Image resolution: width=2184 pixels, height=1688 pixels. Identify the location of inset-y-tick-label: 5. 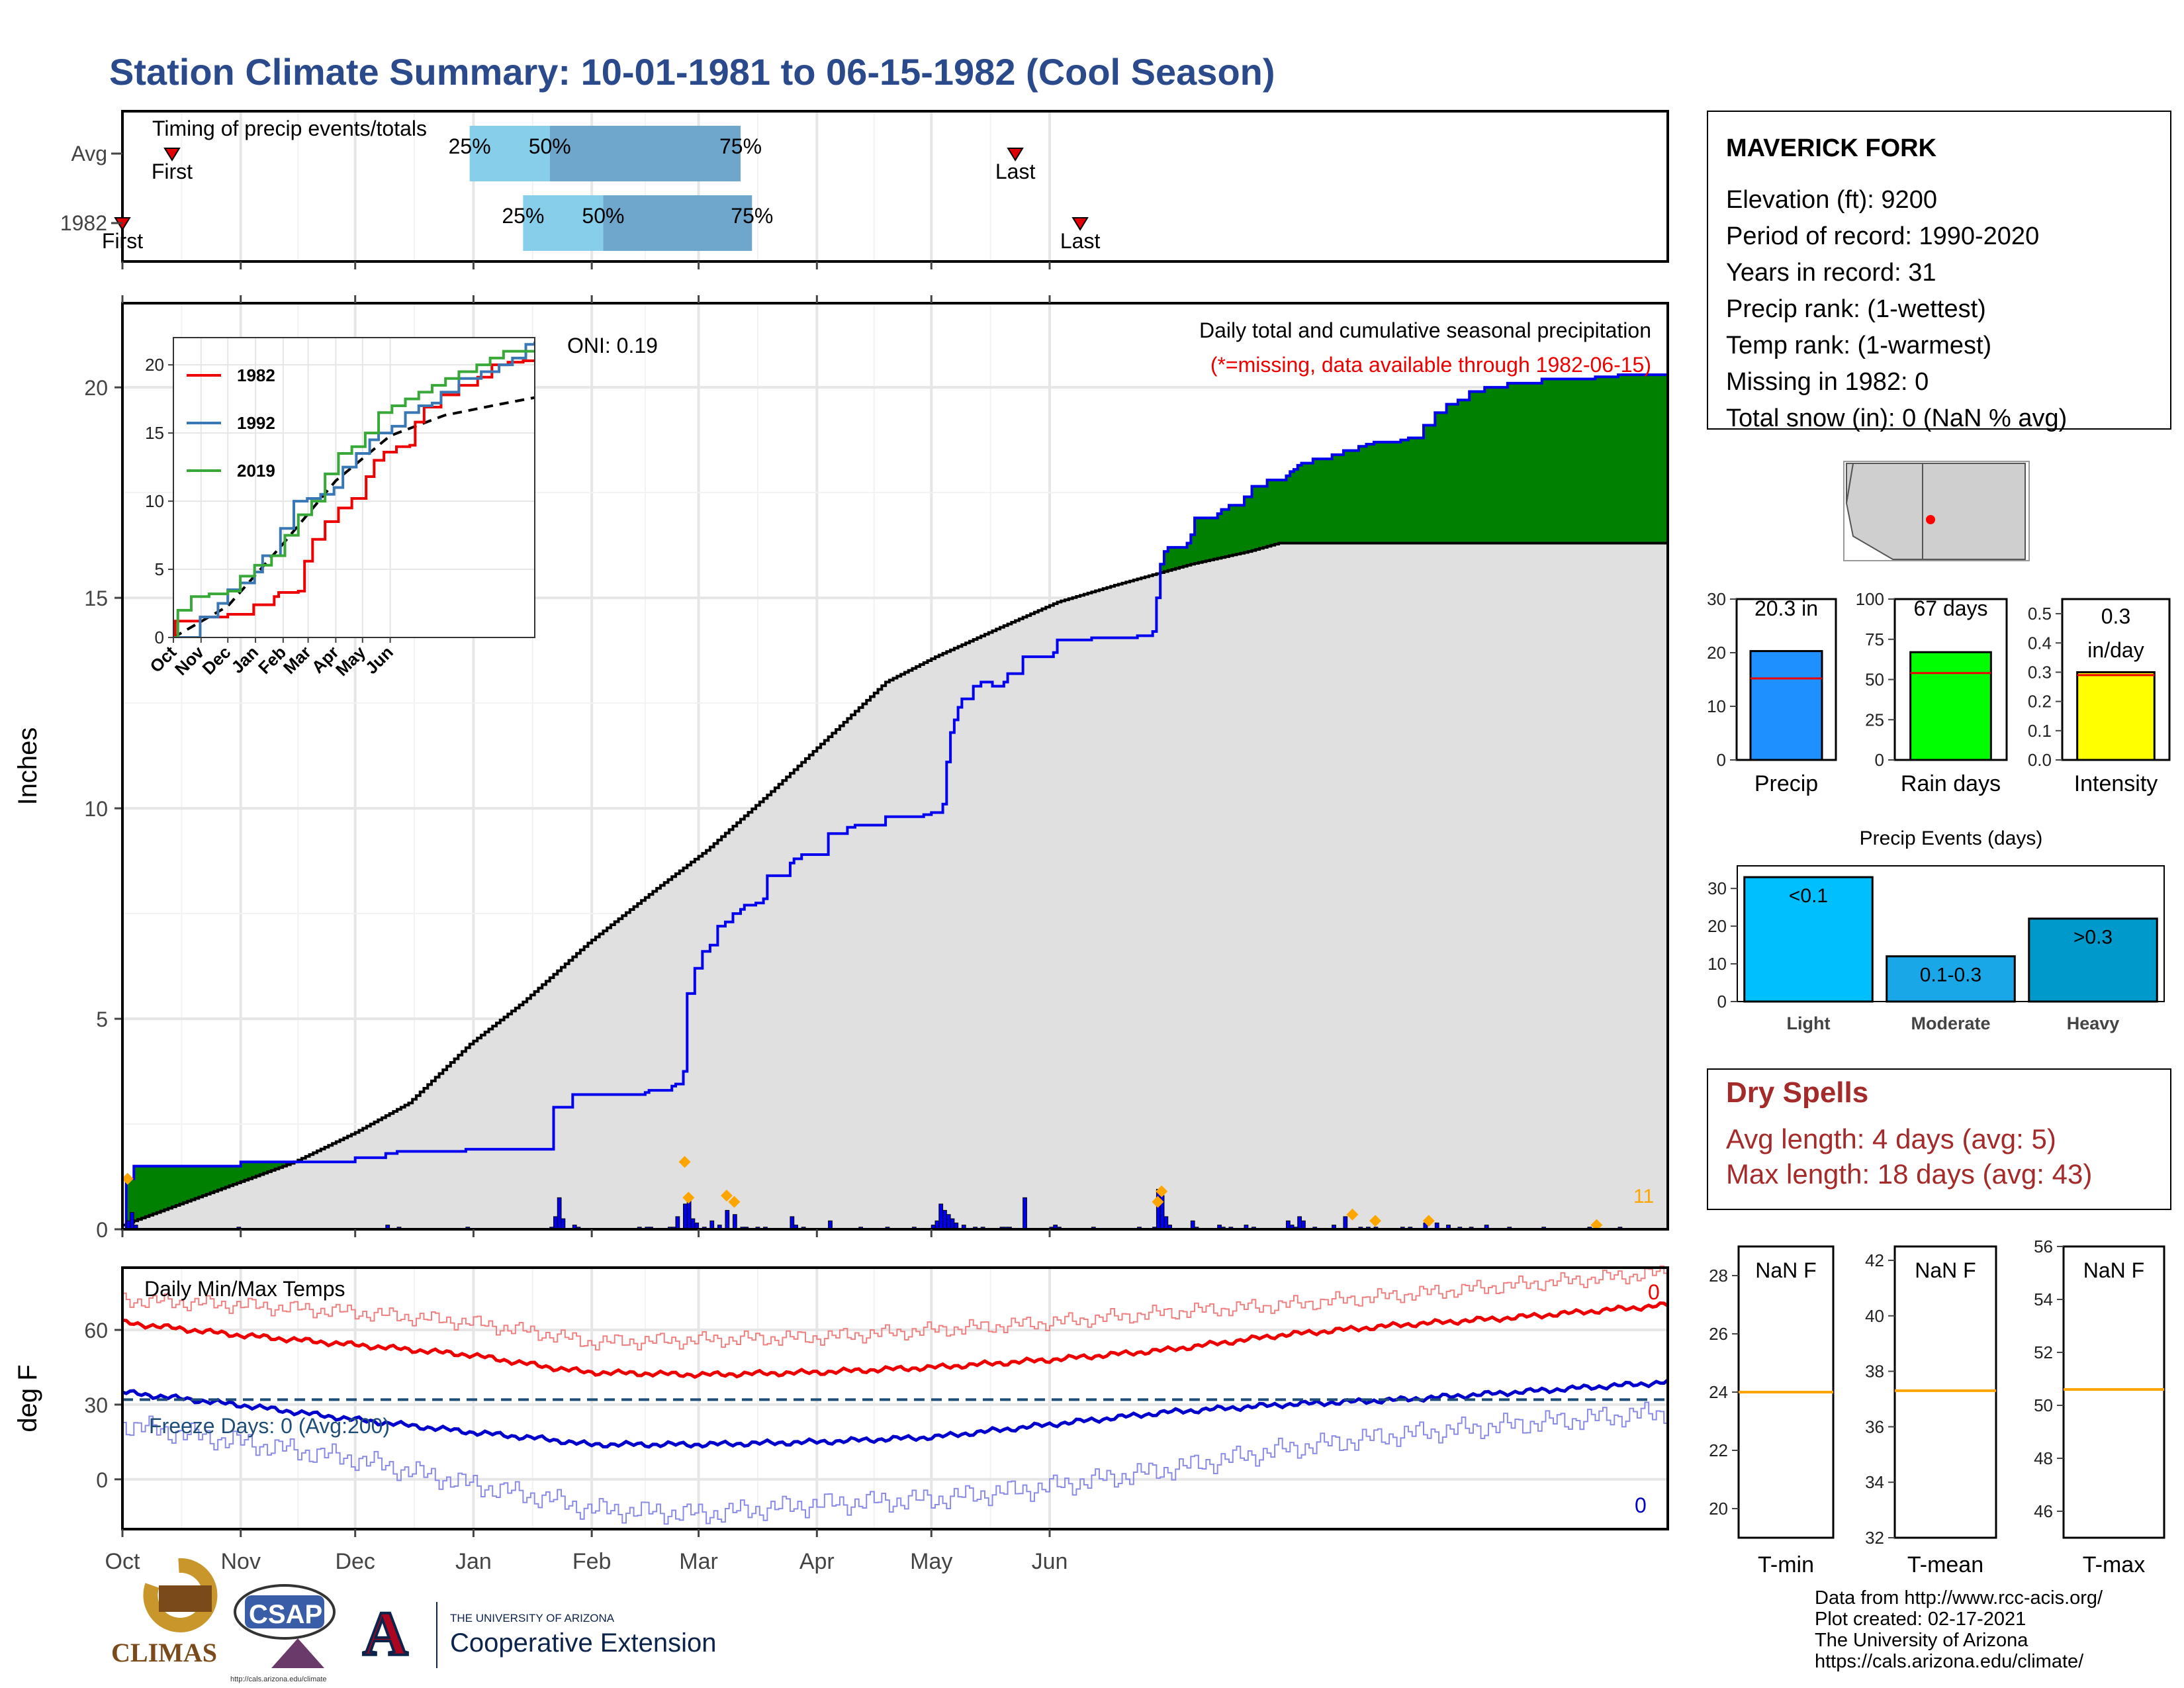
(159, 569).